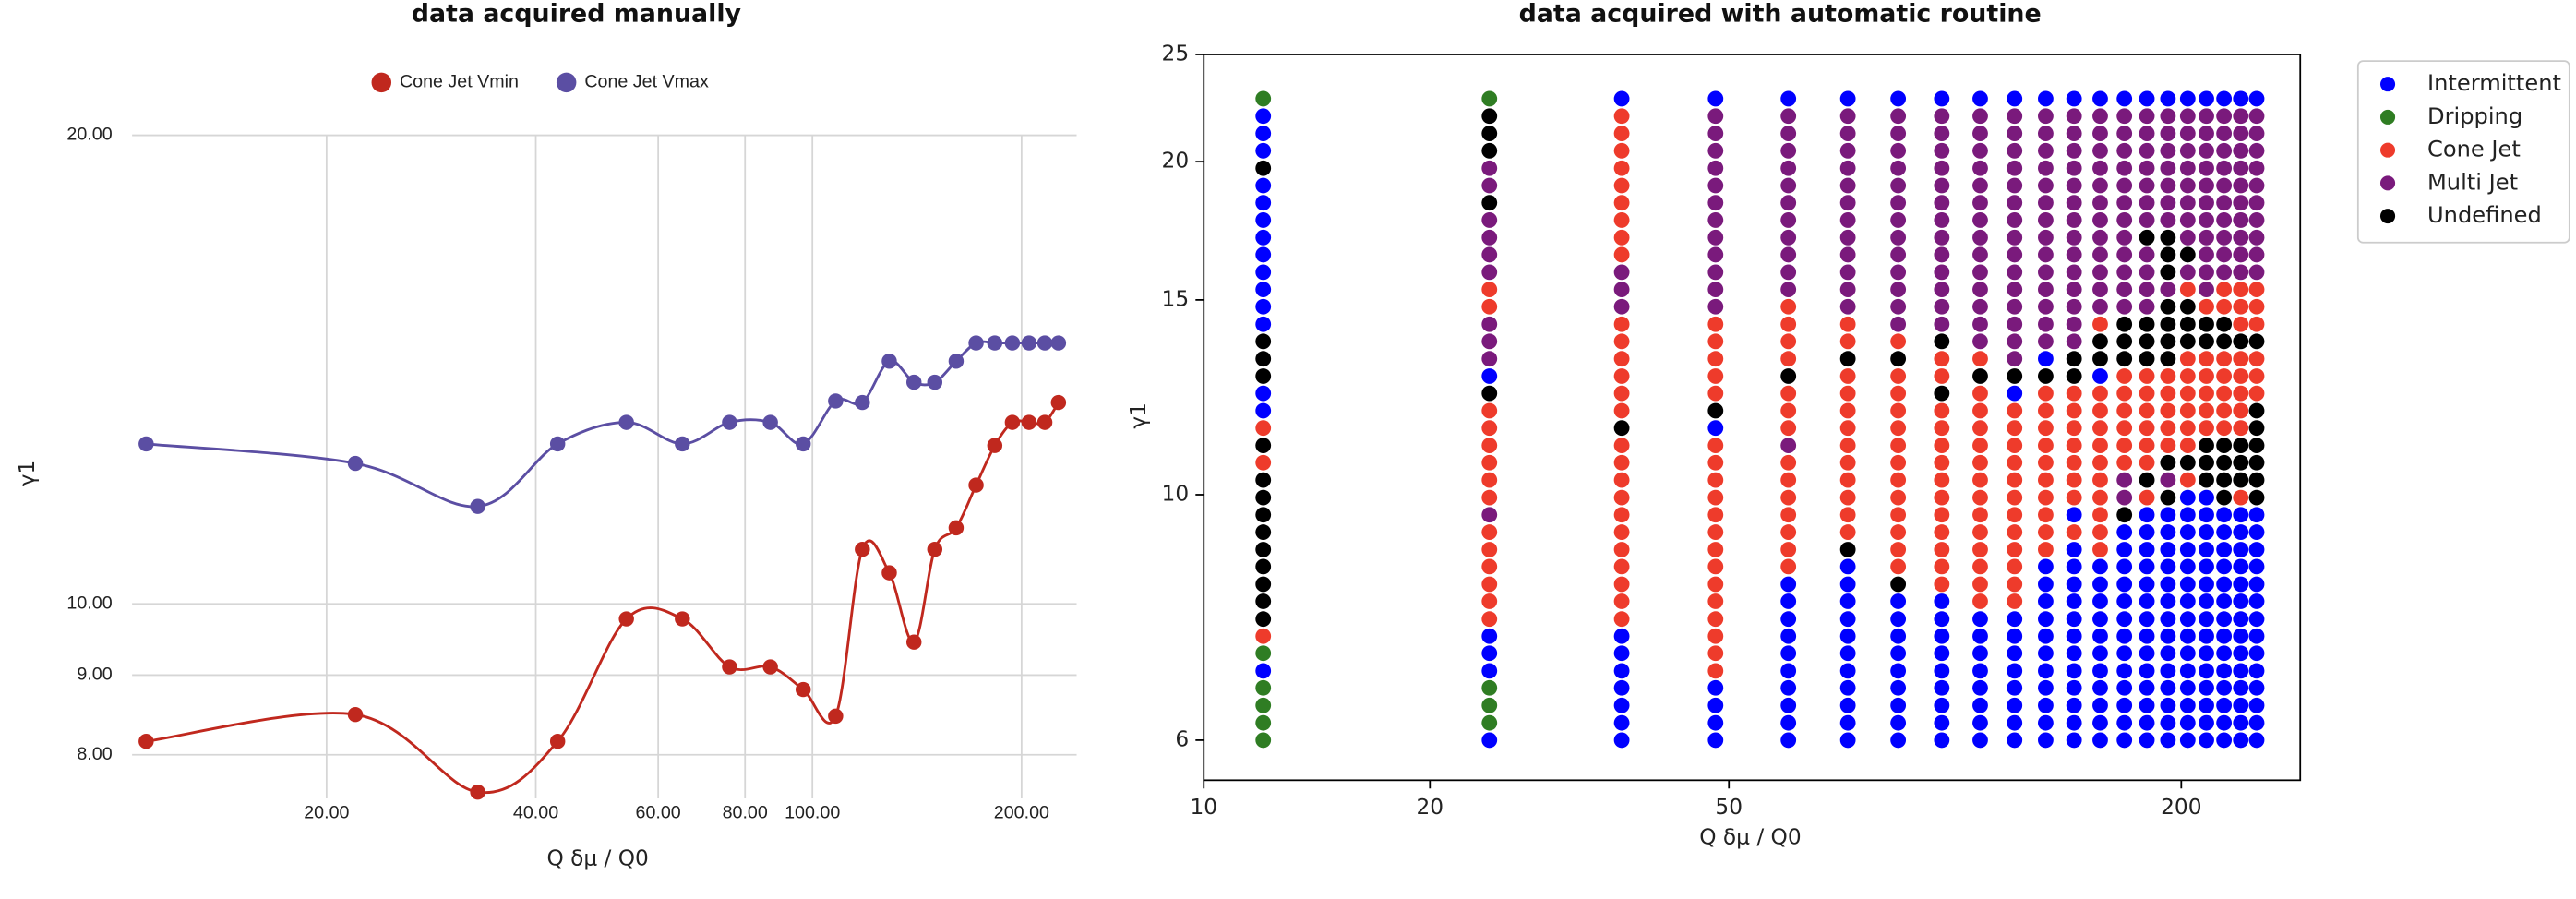 The width and height of the screenshot is (2576, 899). What do you see at coordinates (460, 82) in the screenshot?
I see `legend-label: Cone Jet Vmin` at bounding box center [460, 82].